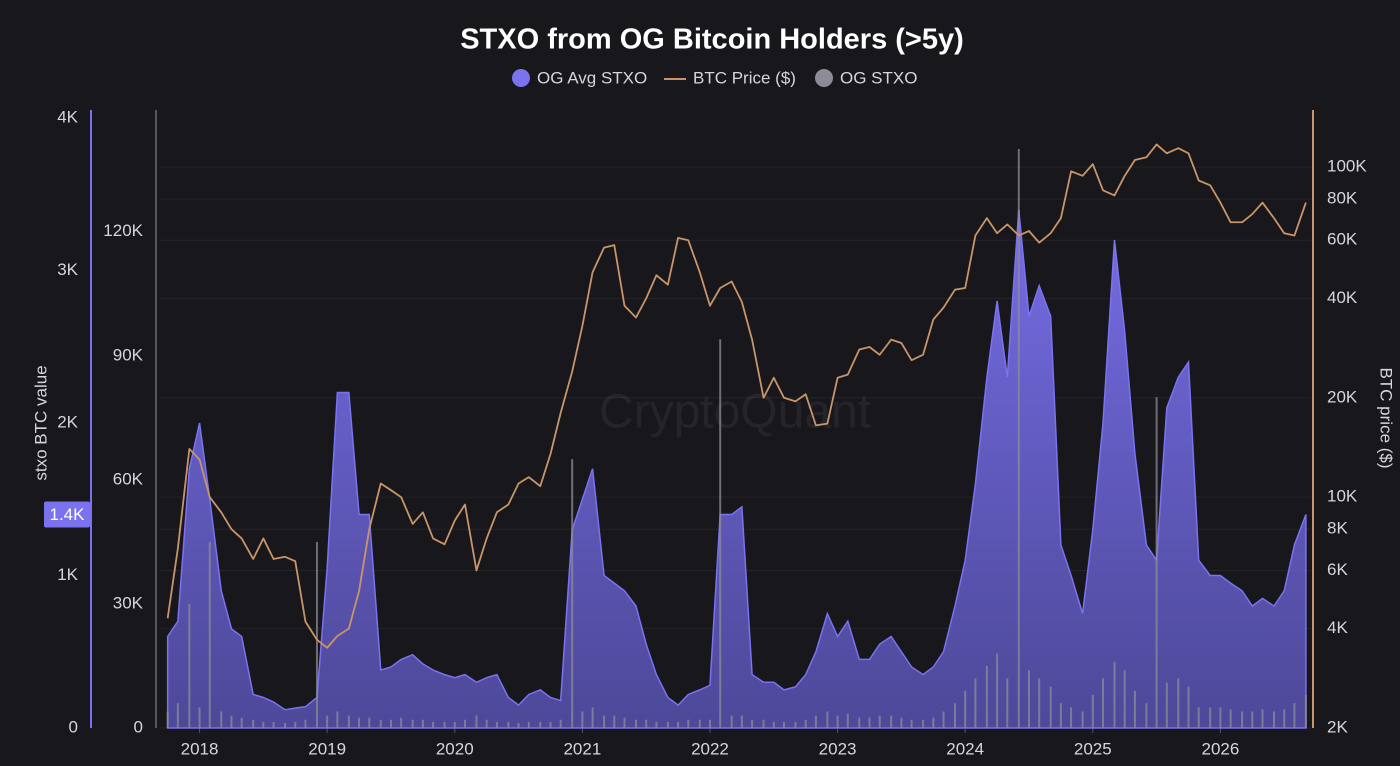  Describe the element at coordinates (1342, 496) in the screenshot. I see `y3-tick-label: 10K` at that location.